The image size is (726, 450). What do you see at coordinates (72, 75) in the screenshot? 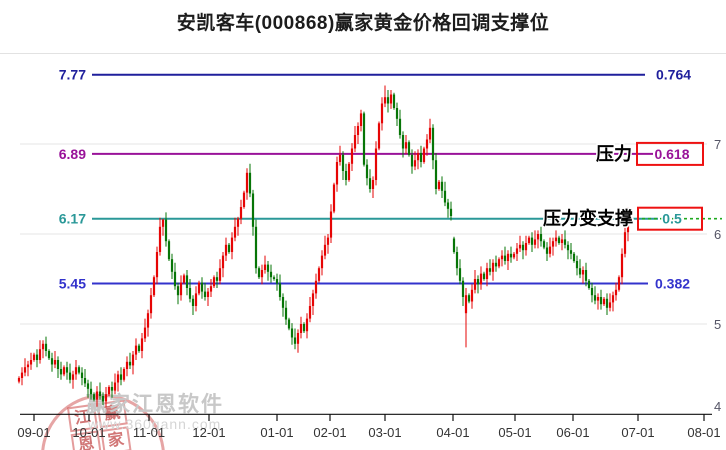
I see `level-price-label: 7.77` at bounding box center [72, 75].